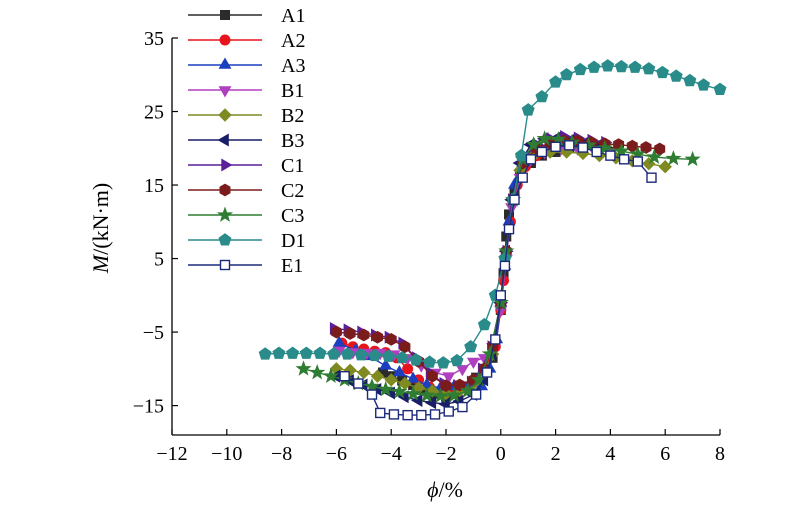 This screenshot has width=800, height=509. What do you see at coordinates (473, 363) in the screenshot?
I see `data-point-B1` at bounding box center [473, 363].